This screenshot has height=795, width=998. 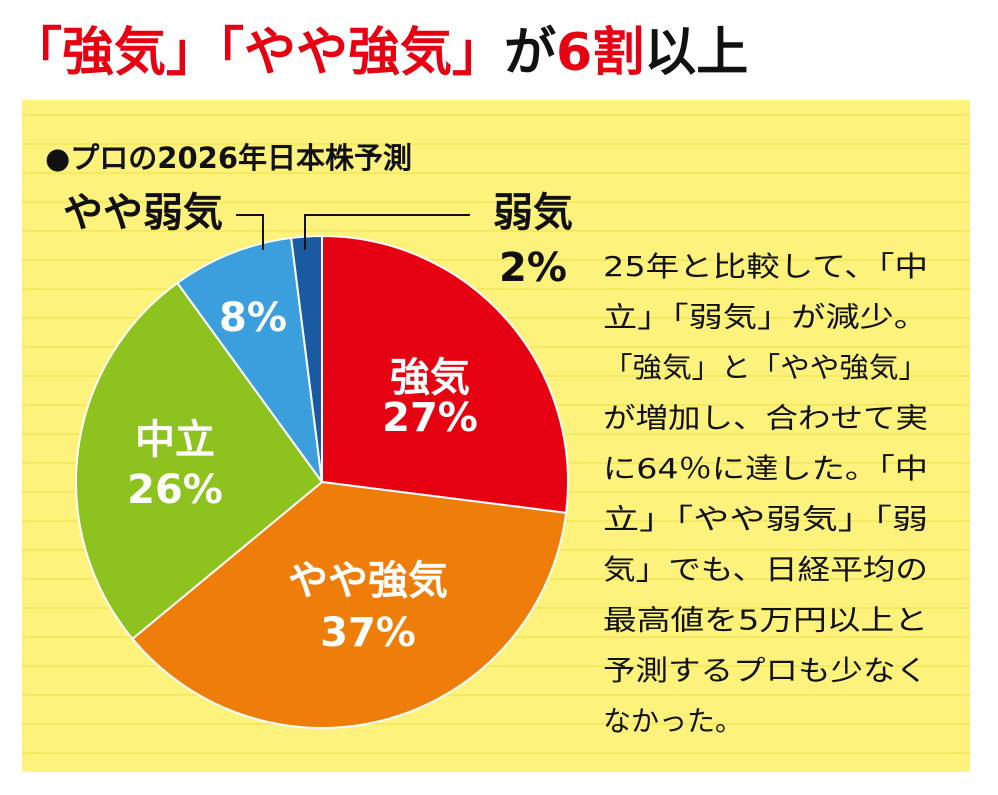 I want to click on category-label: 強気, so click(x=430, y=378).